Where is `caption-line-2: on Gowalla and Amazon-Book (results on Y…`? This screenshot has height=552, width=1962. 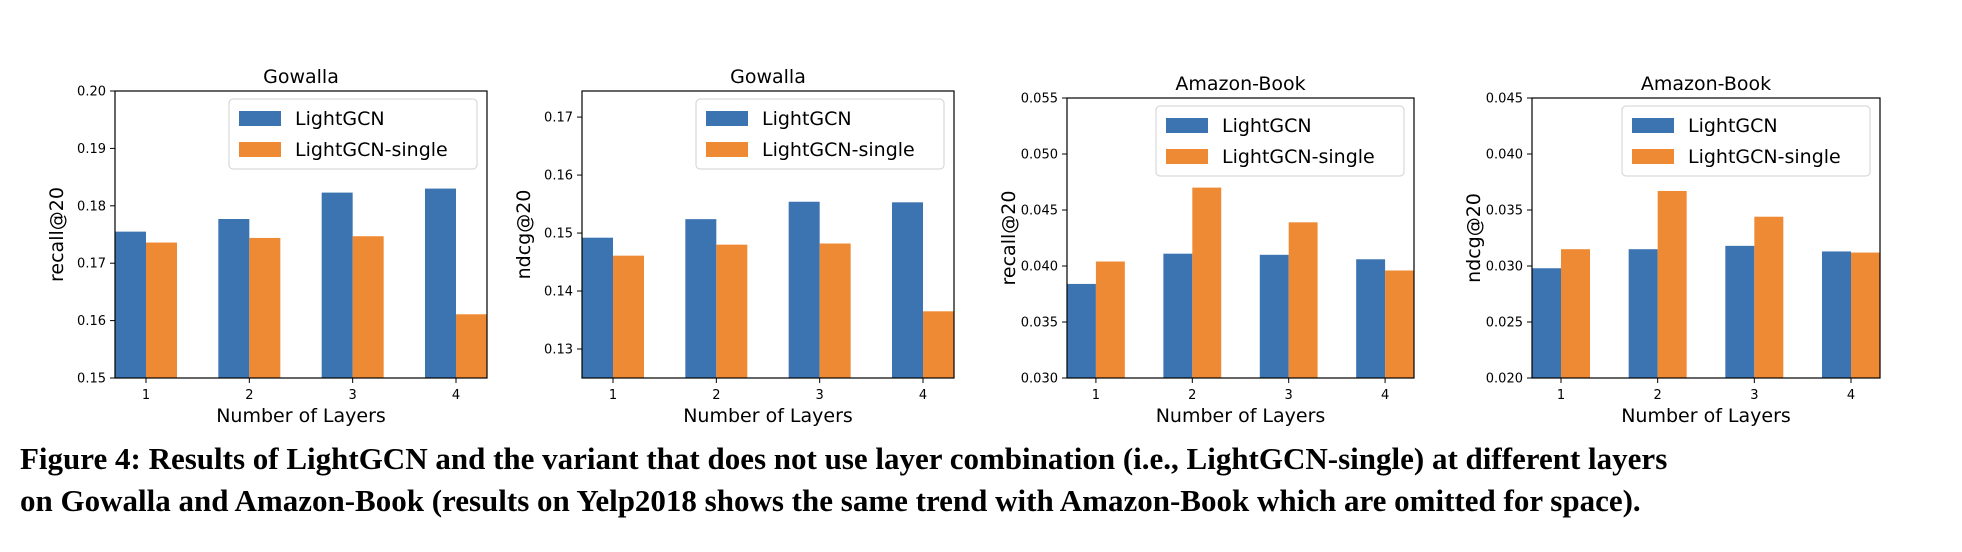
caption-line-2: on Gowalla and Amazon-Book (results on Y… is located at coordinates (830, 500).